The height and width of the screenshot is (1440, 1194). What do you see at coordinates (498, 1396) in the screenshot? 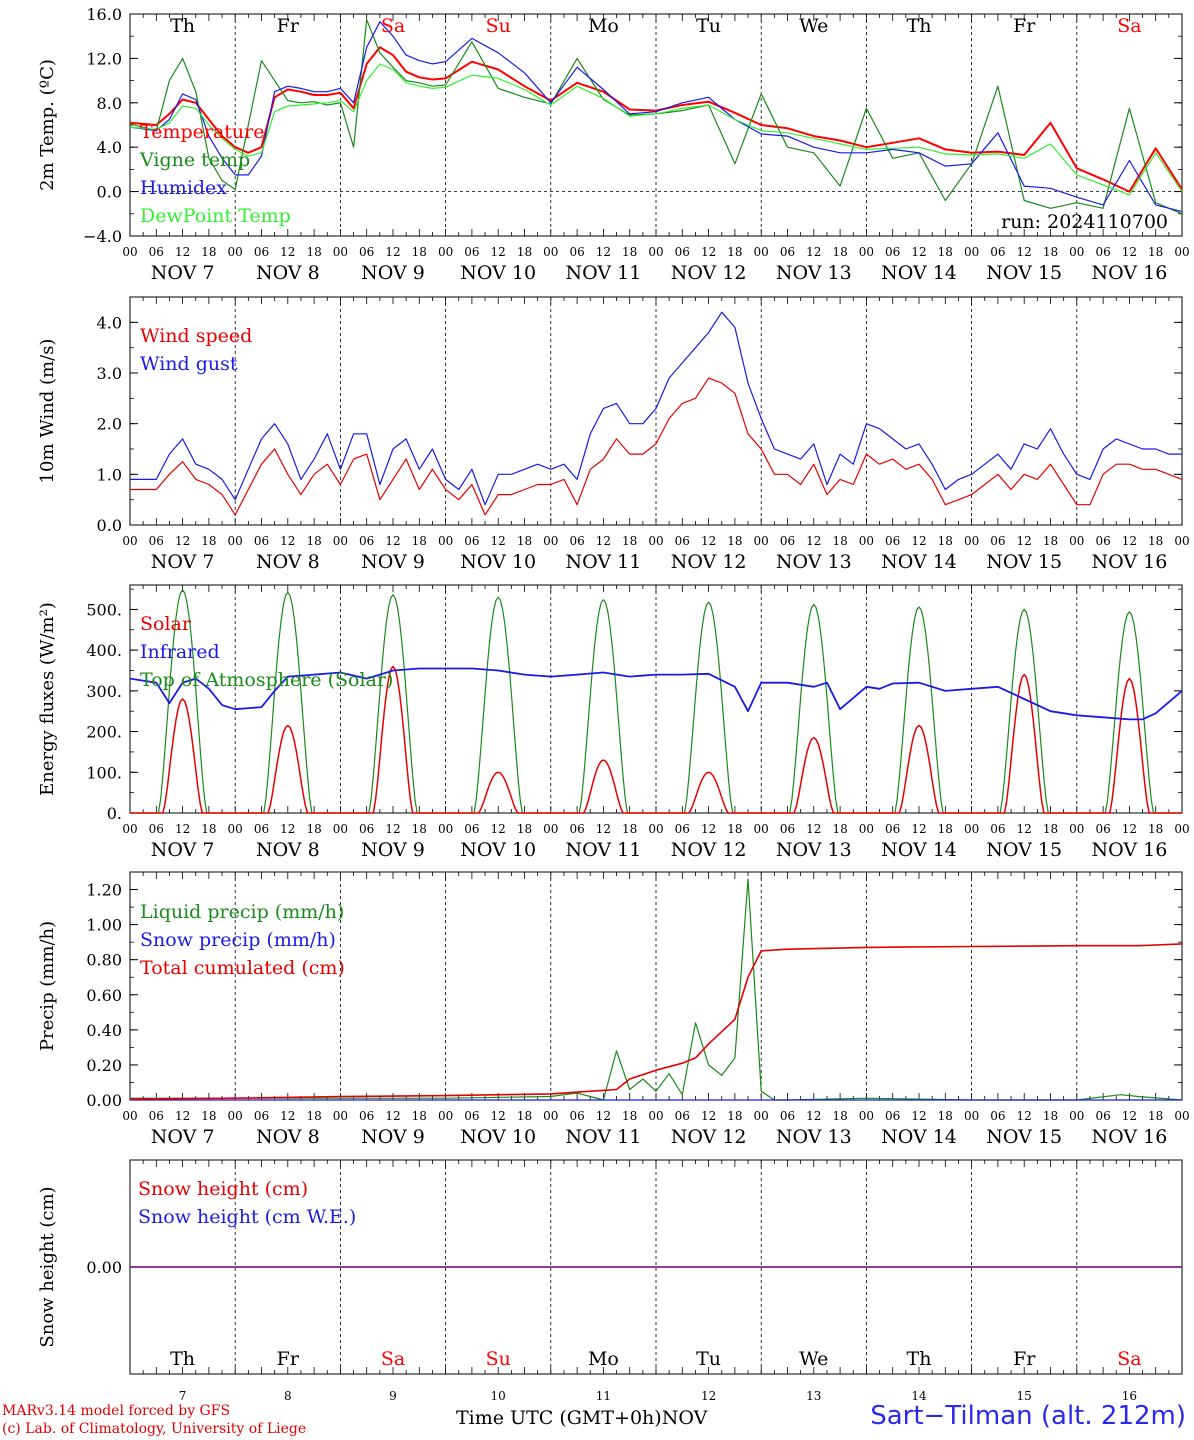
I see `day-number-label: 10` at bounding box center [498, 1396].